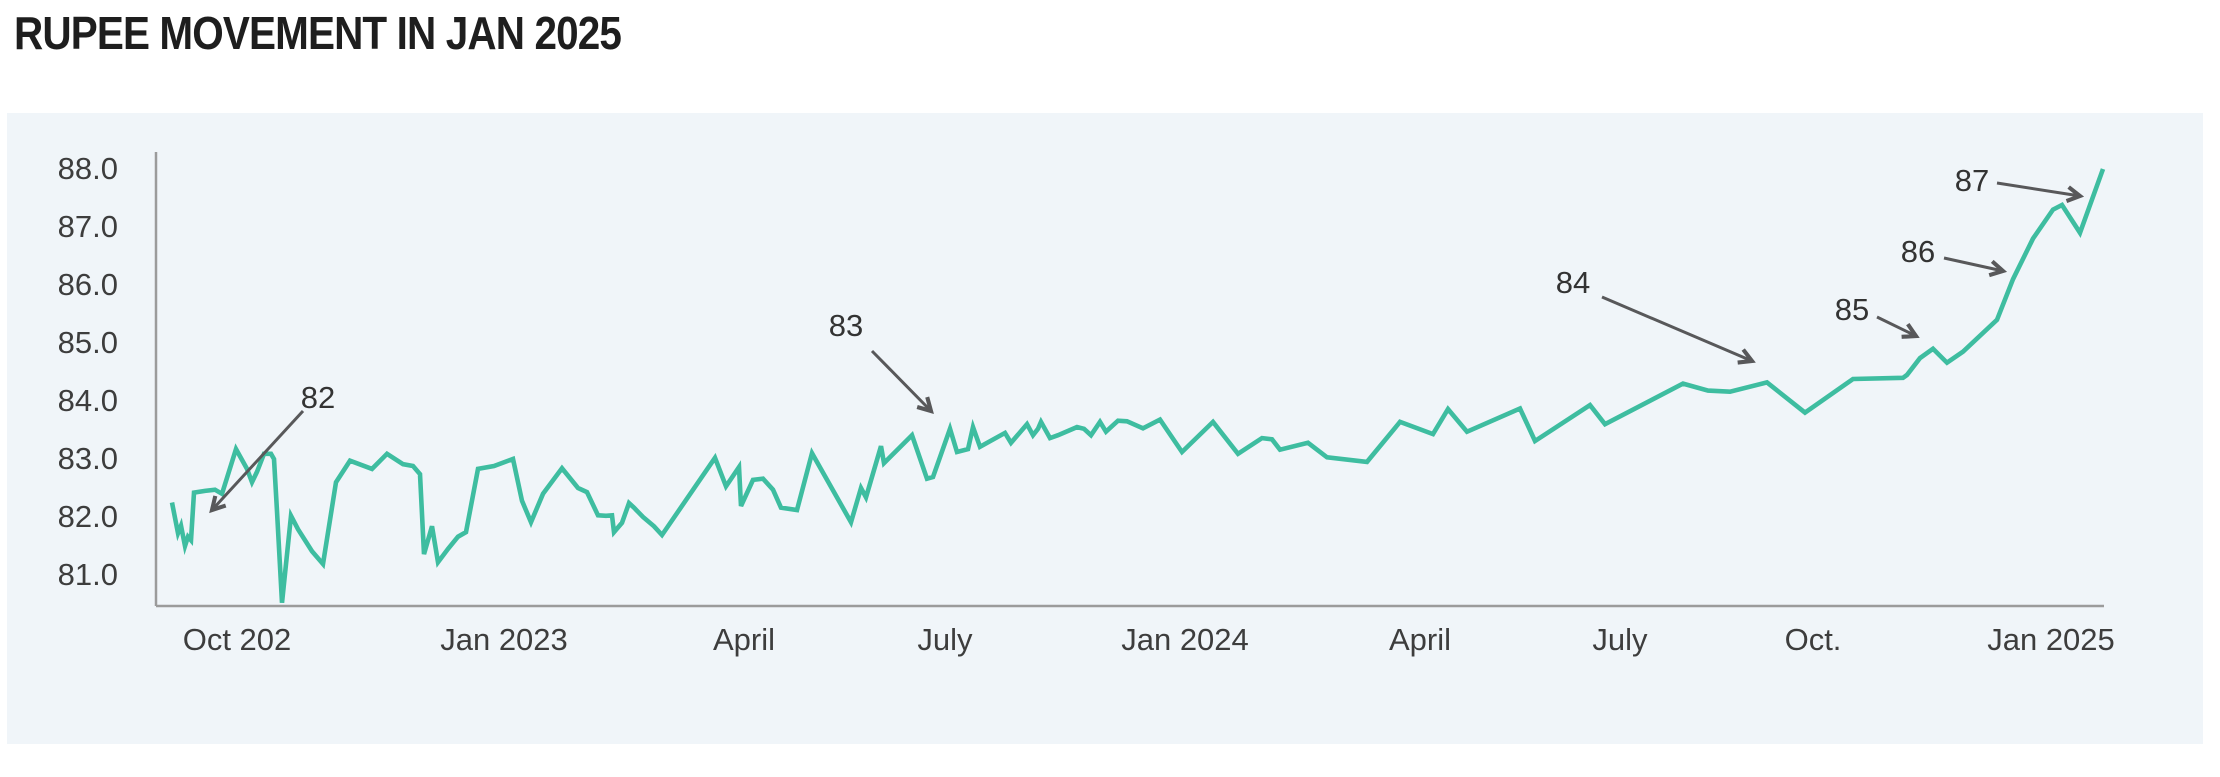 Image resolution: width=2220 pixels, height=777 pixels. I want to click on y-tick-label: 81.0, so click(87, 574).